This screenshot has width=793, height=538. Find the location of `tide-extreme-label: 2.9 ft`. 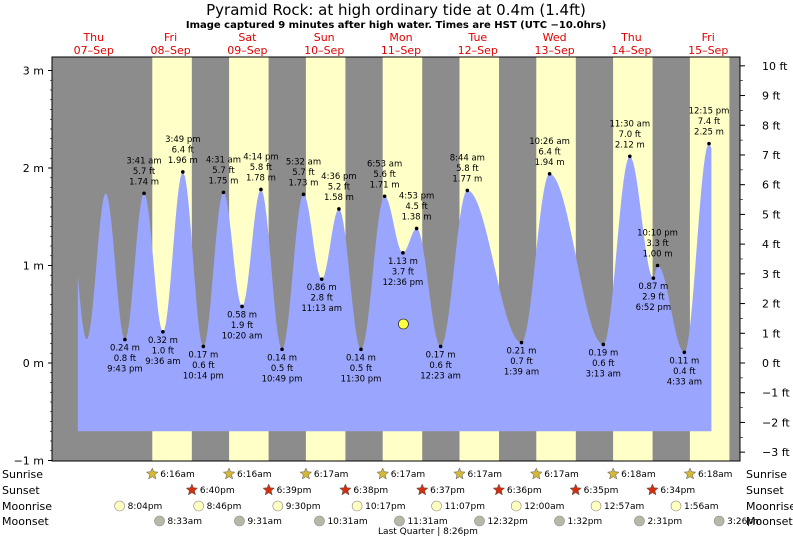

tide-extreme-label: 2.9 ft is located at coordinates (653, 298).